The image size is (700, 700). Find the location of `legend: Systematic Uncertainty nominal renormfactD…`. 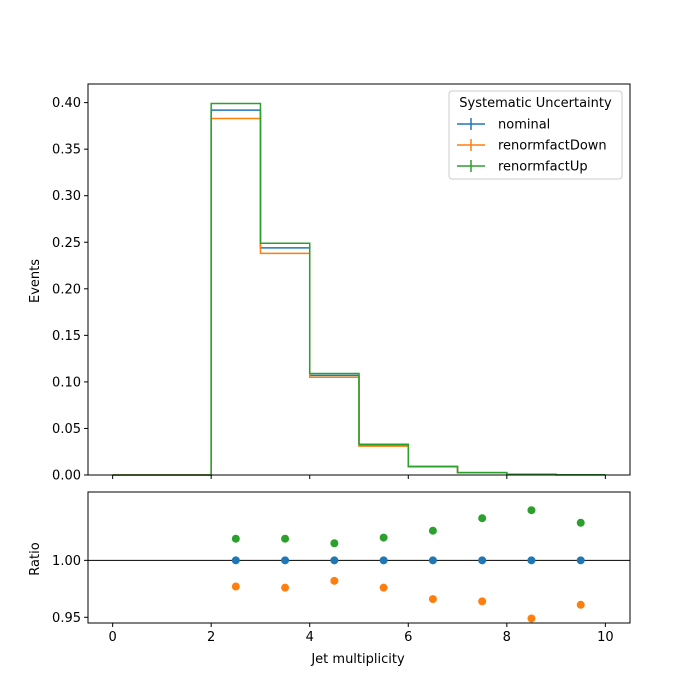

legend: Systematic Uncertainty nominal renormfactD… is located at coordinates (535, 135).